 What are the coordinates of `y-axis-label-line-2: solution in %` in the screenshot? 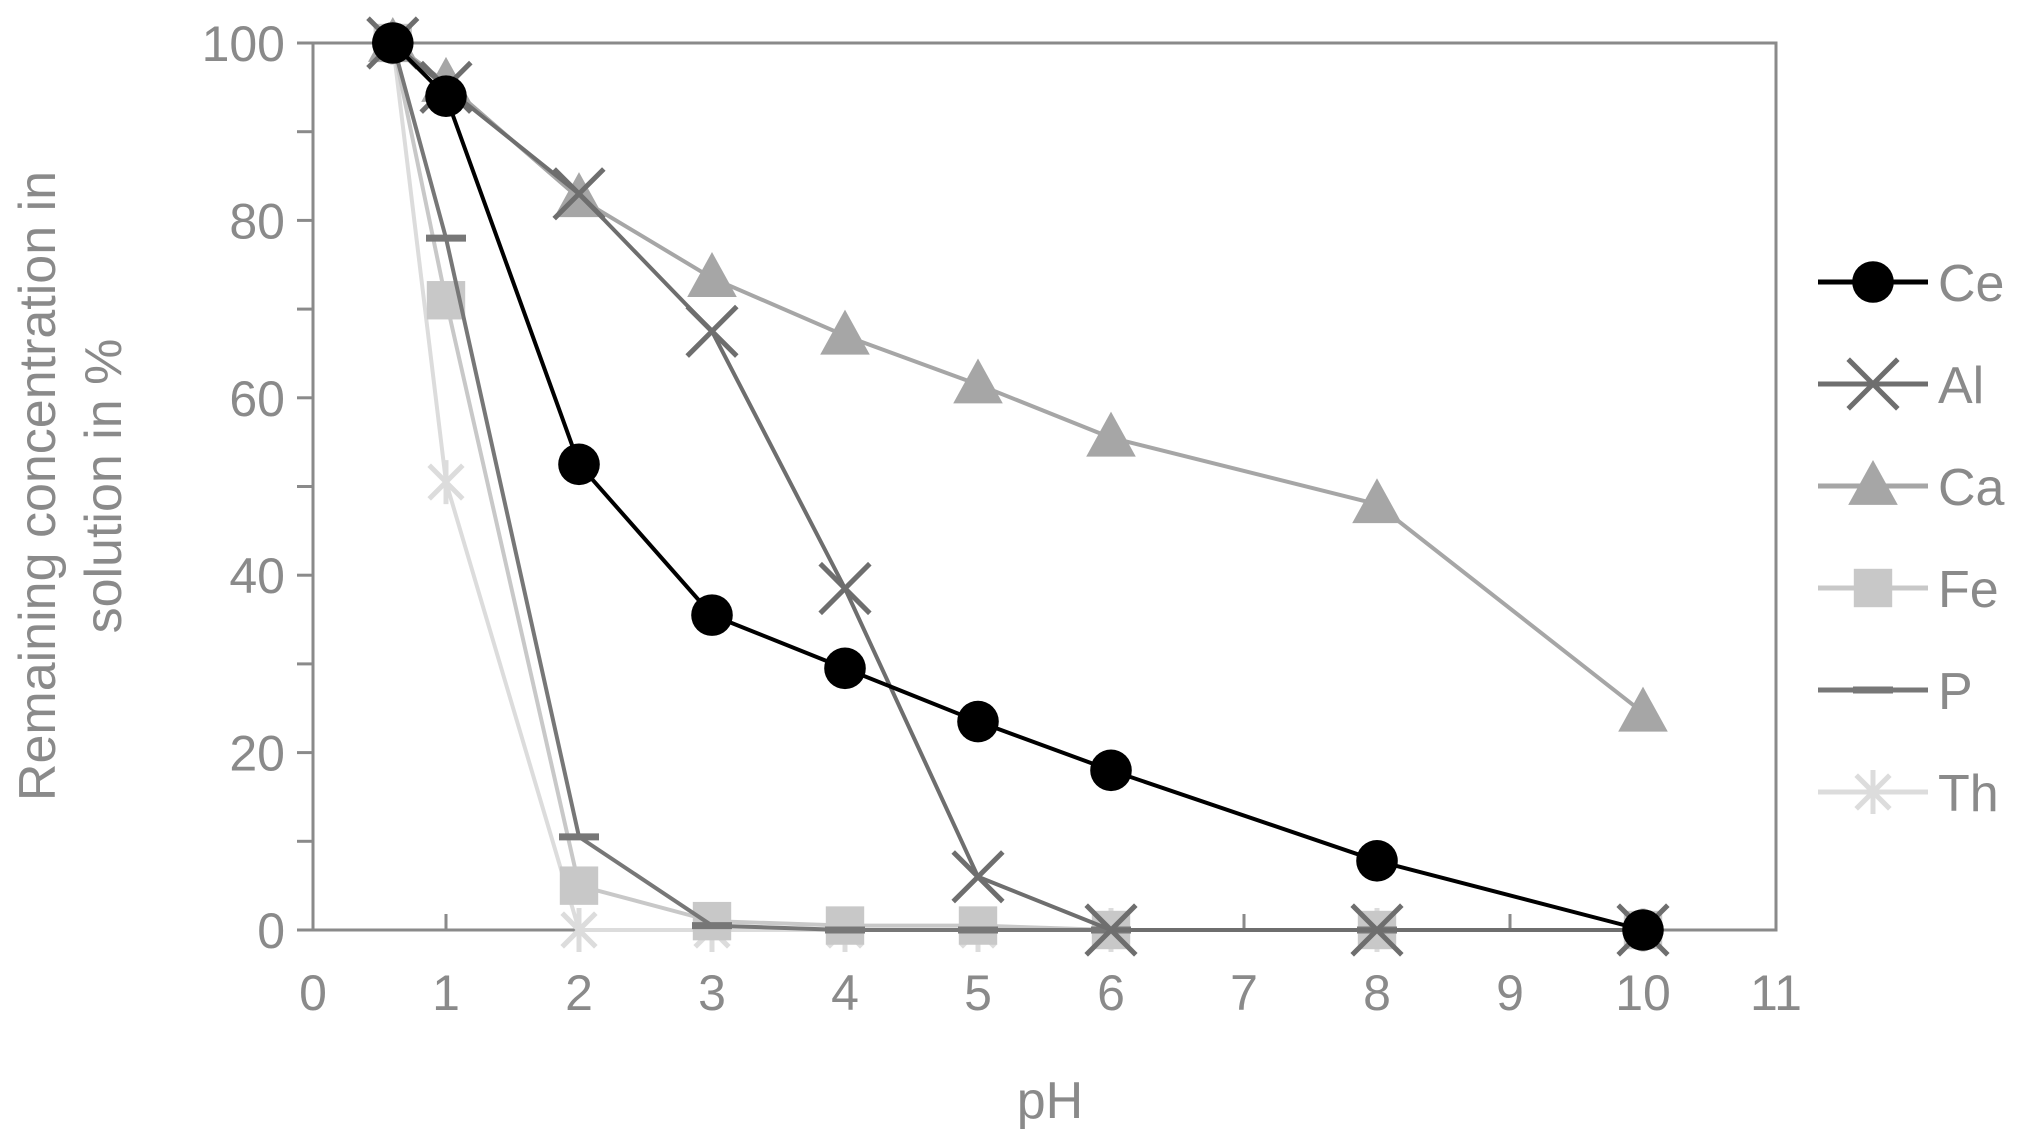 It's located at (104, 486).